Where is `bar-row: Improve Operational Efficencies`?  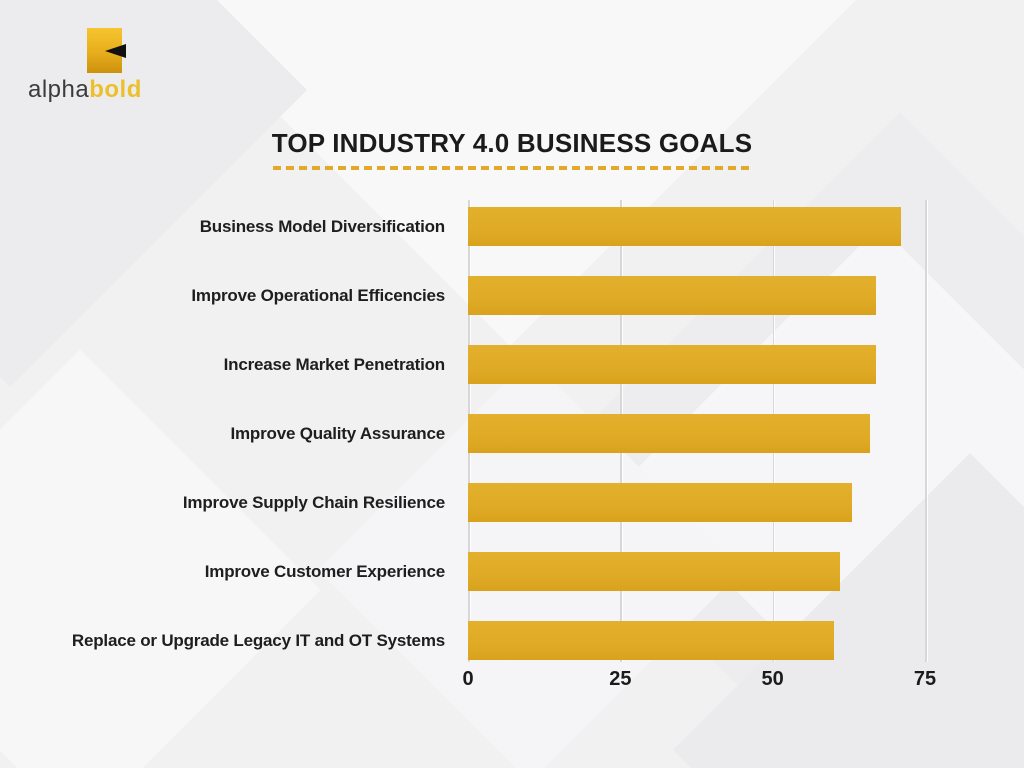
bar-row: Improve Operational Efficencies is located at coordinates (512, 310).